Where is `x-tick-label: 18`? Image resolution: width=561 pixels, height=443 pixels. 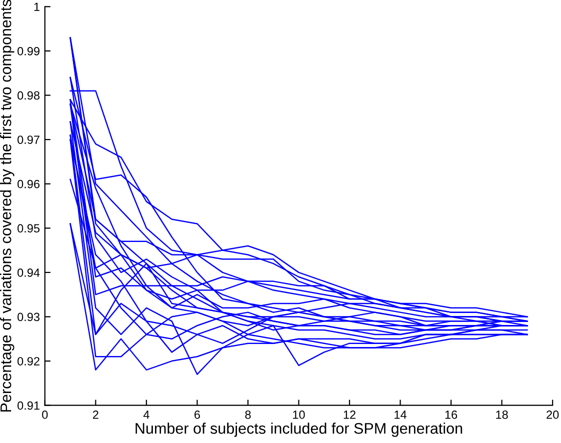 x-tick-label: 18 is located at coordinates (502, 414).